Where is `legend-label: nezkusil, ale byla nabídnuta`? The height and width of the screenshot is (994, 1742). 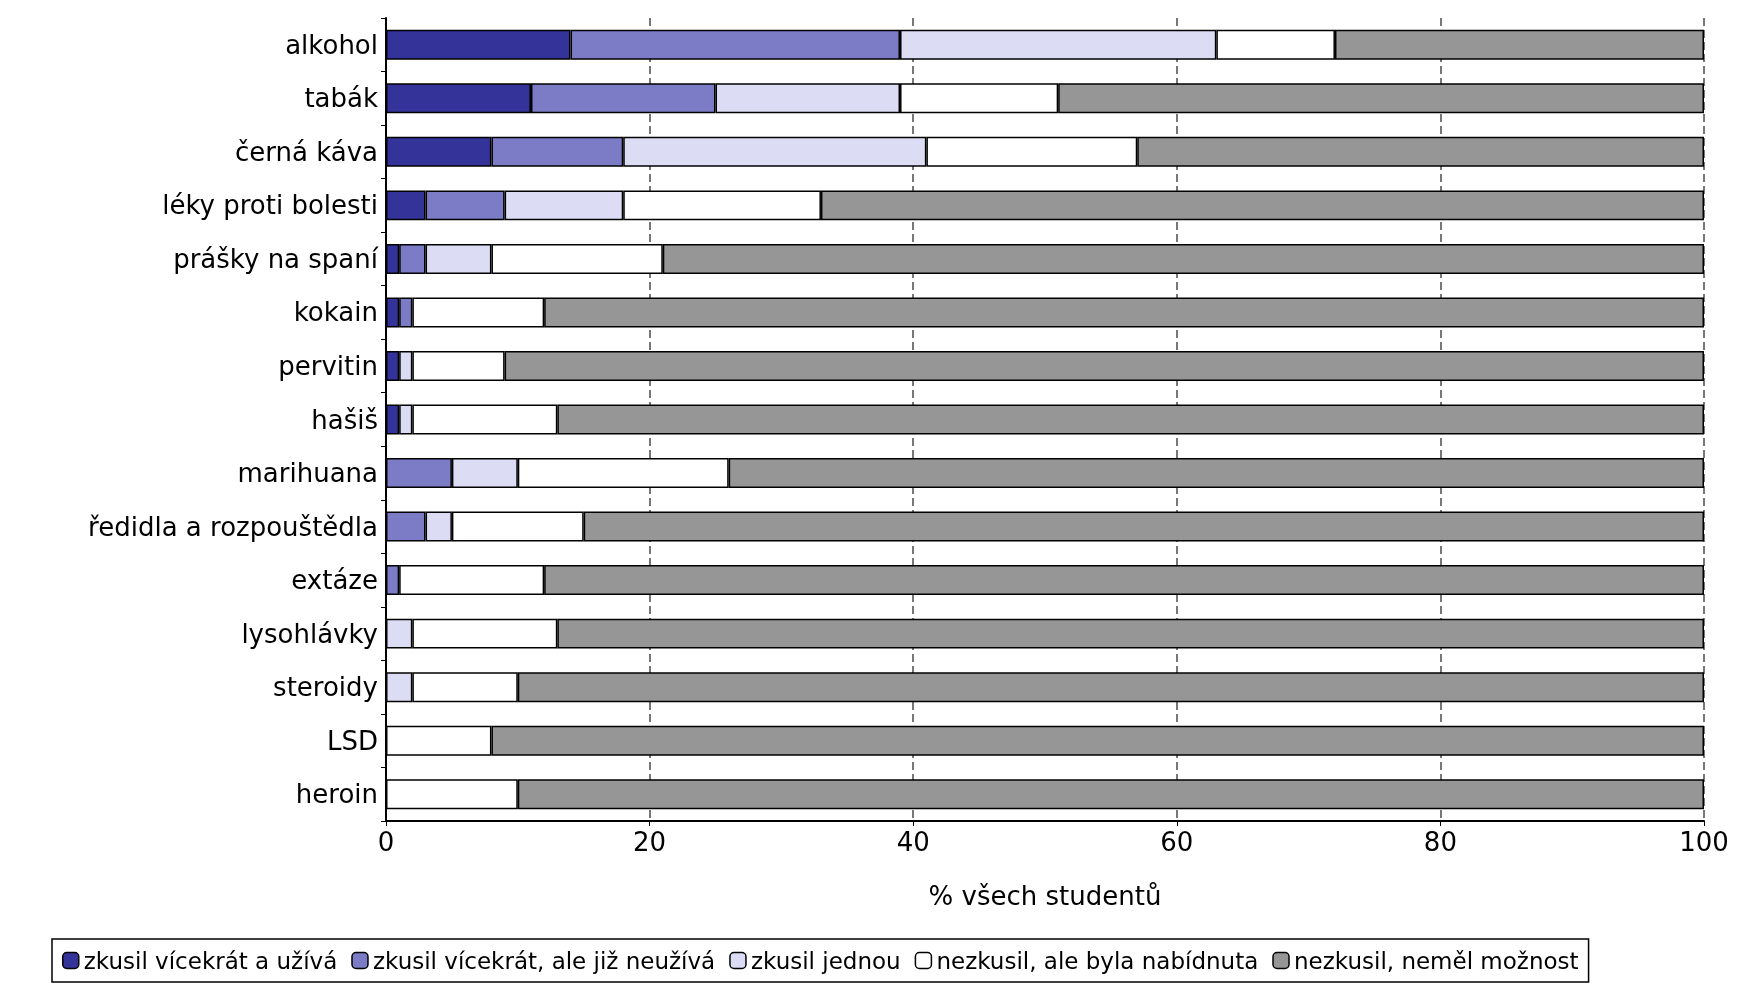 legend-label: nezkusil, ale byla nabídnuta is located at coordinates (1097, 960).